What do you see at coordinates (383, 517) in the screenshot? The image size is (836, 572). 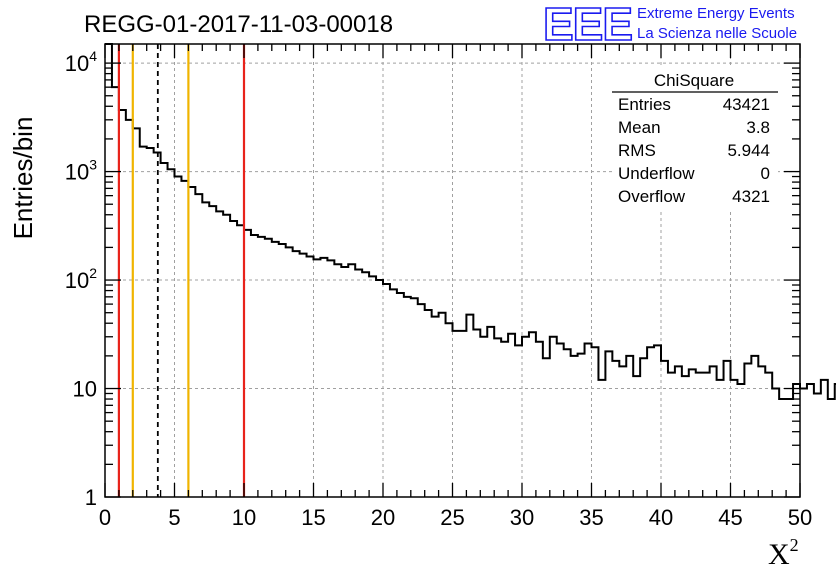 I see `x-tick-label-4: 20` at bounding box center [383, 517].